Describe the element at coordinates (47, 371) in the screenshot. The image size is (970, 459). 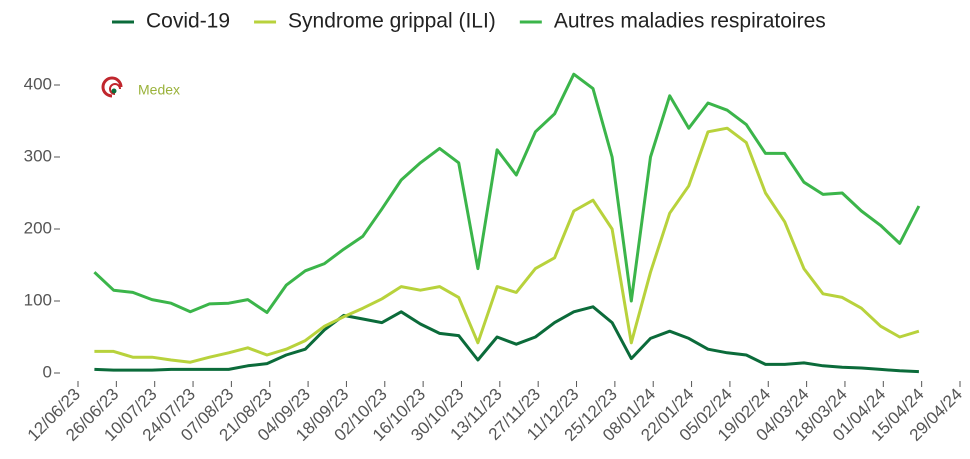
I see `y-tick-label: 0` at that location.